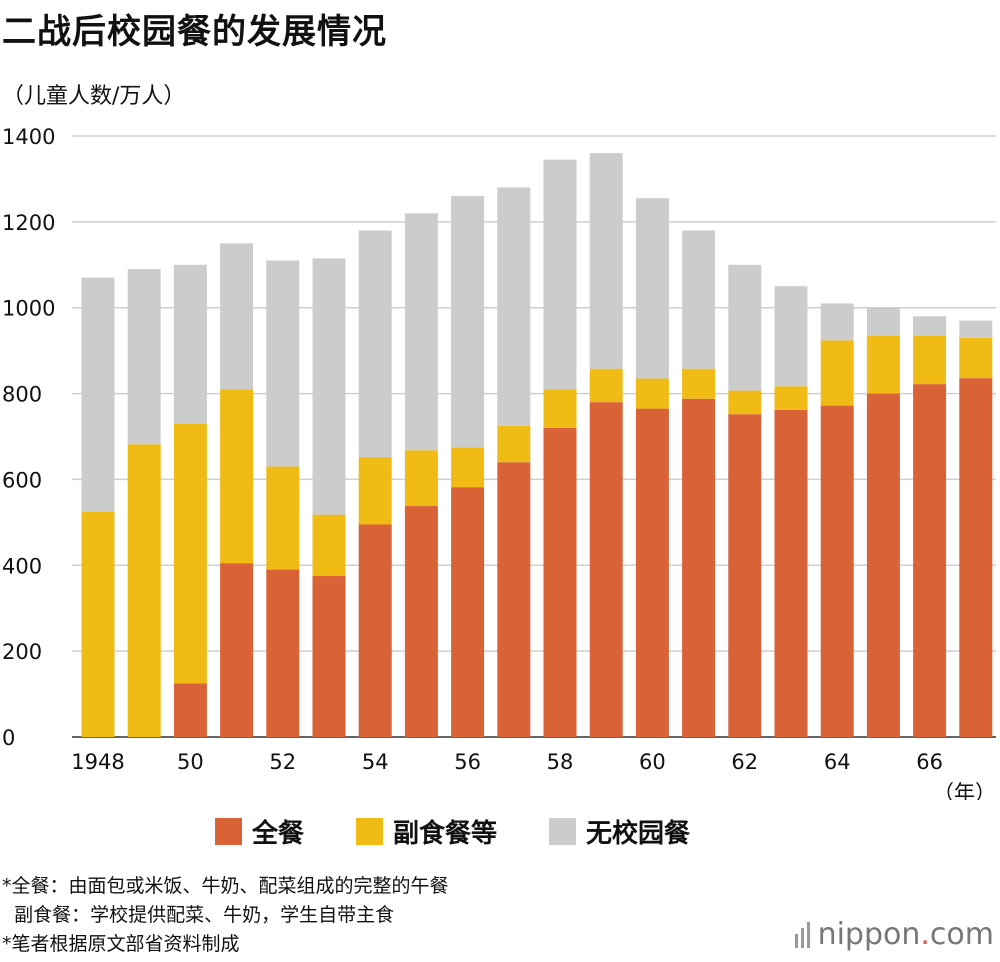 The image size is (1000, 962). I want to click on y-tick-label: 200, so click(22, 652).